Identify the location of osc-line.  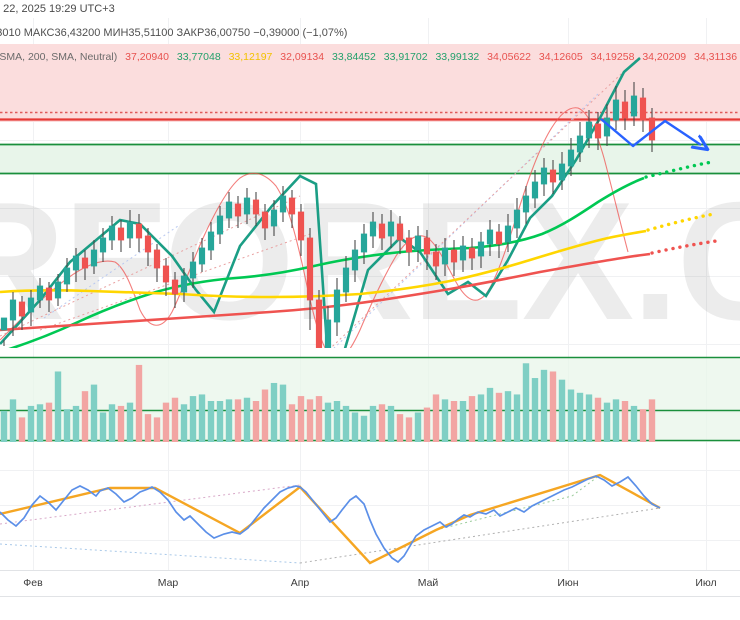
(330, 519).